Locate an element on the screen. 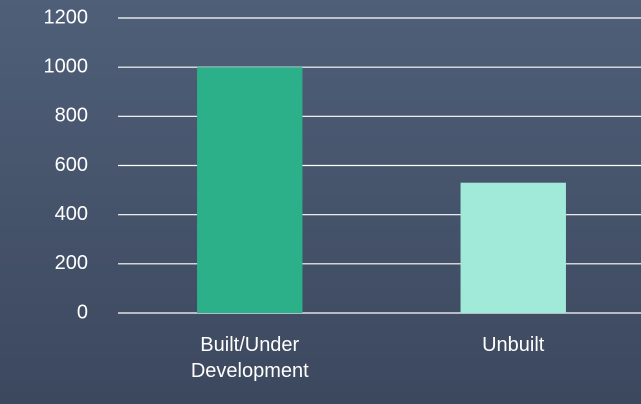 This screenshot has height=404, width=641. y-tick-label: 1200 is located at coordinates (66, 17).